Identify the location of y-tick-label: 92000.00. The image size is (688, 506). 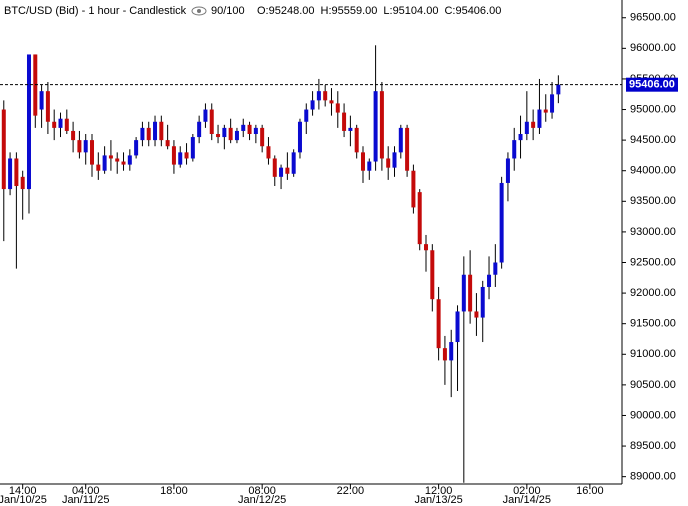
(653, 293).